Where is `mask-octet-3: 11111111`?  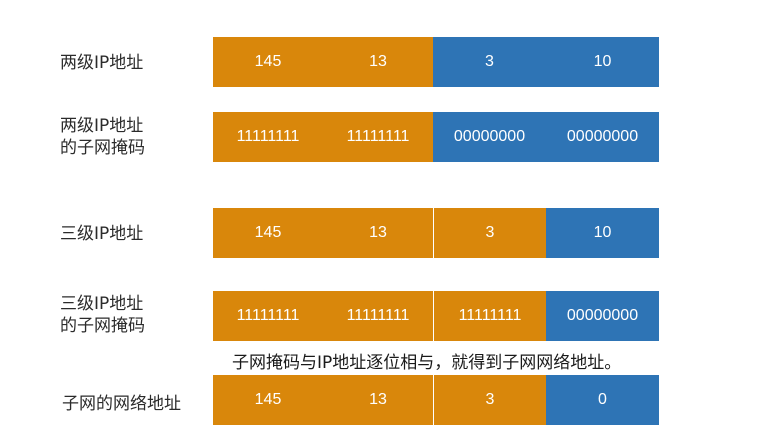 mask-octet-3: 11111111 is located at coordinates (490, 316).